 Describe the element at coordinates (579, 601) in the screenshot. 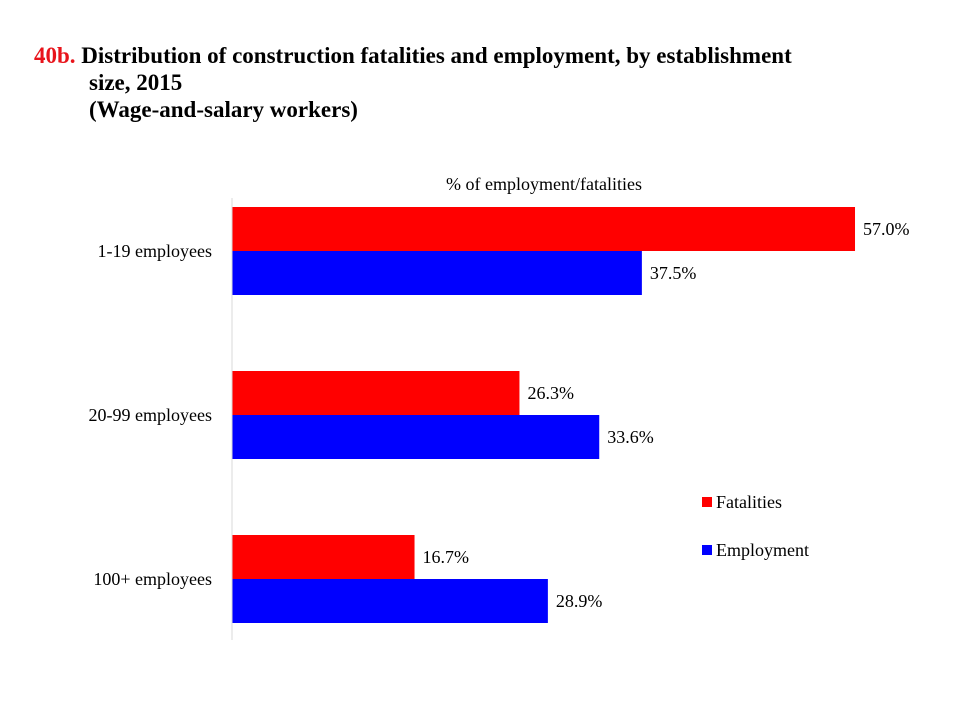

I see `data-label: 28.9%` at that location.